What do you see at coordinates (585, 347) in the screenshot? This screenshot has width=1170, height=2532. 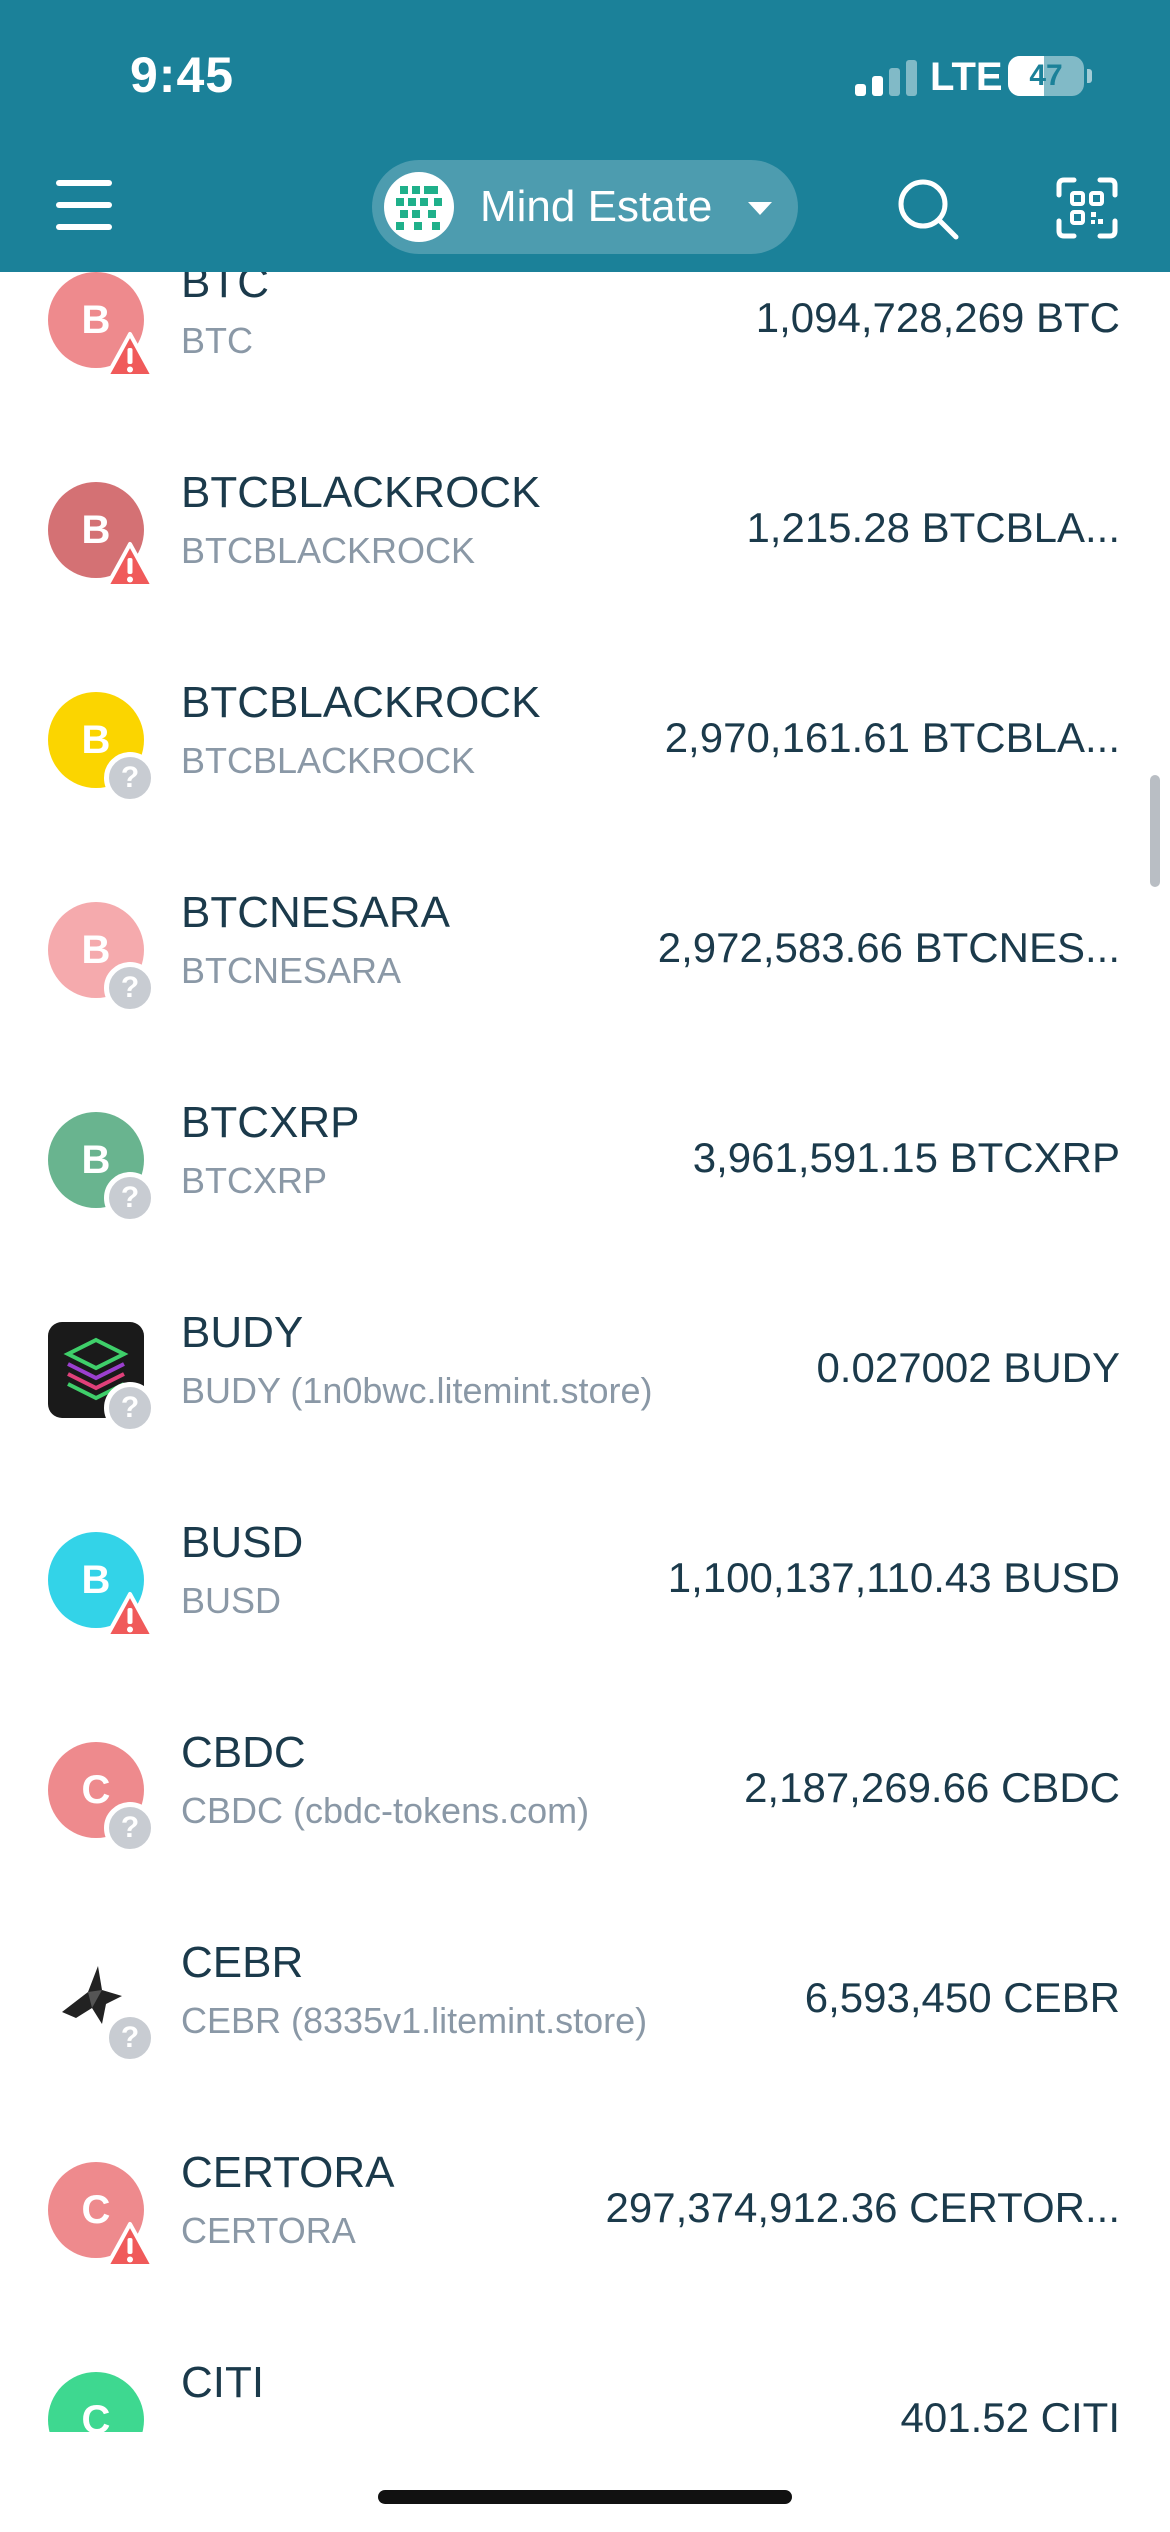 I see `token-row: B BTC BTC 1,094,728,269 BTC` at bounding box center [585, 347].